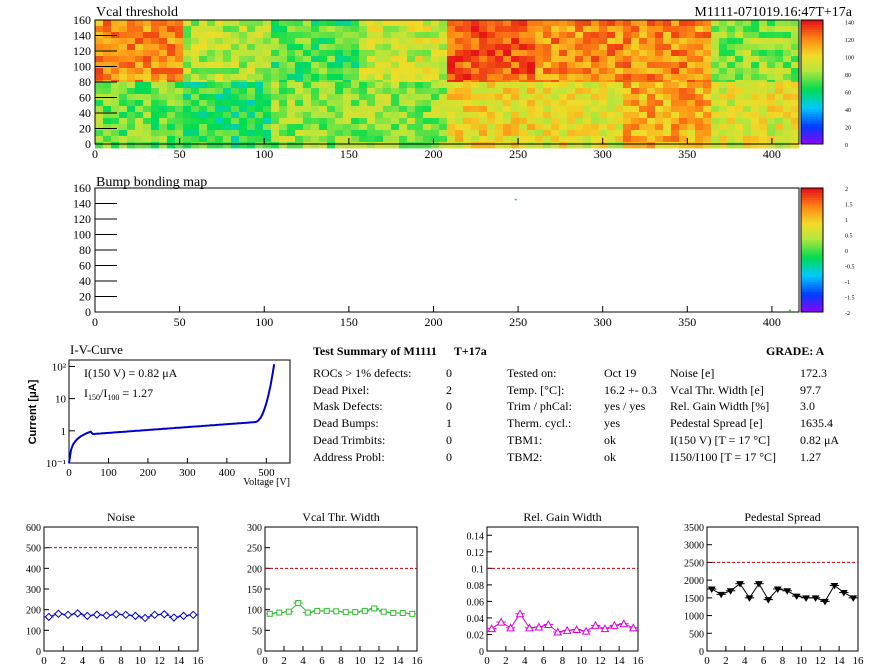  What do you see at coordinates (379, 661) in the screenshot?
I see `x-tick-label: 12` at bounding box center [379, 661].